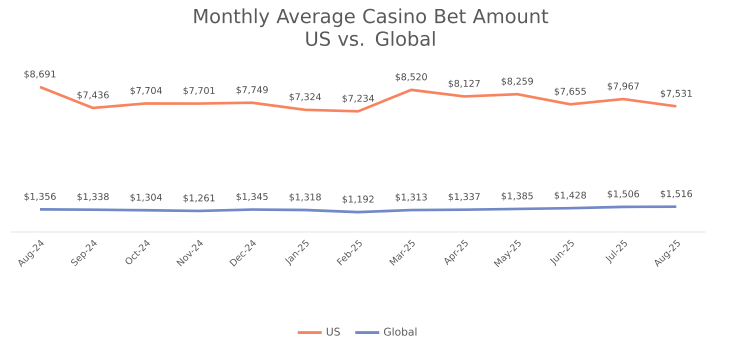 This screenshot has height=337, width=741. Describe the element at coordinates (676, 94) in the screenshot. I see `data-label: $7,531` at that location.